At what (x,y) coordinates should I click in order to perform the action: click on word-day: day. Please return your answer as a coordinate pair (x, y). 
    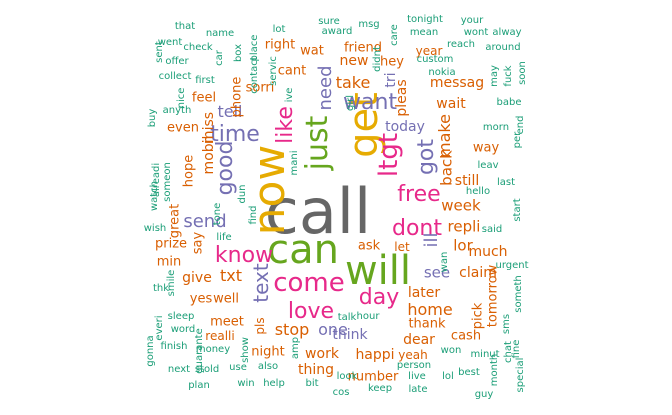
    Looking at the image, I should click on (379, 297).